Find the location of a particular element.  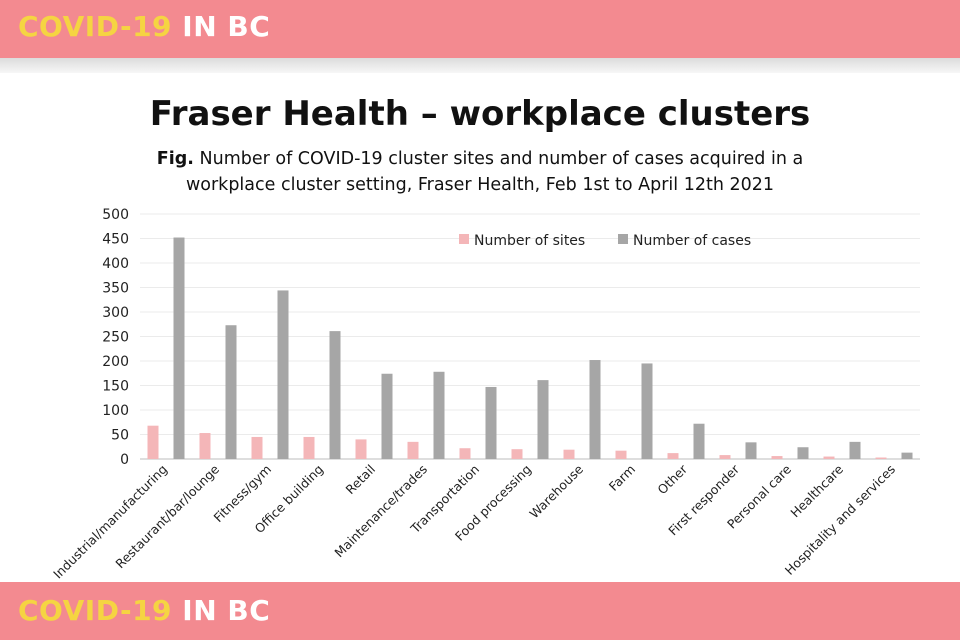

y-tick-label: 250 is located at coordinates (115, 338).